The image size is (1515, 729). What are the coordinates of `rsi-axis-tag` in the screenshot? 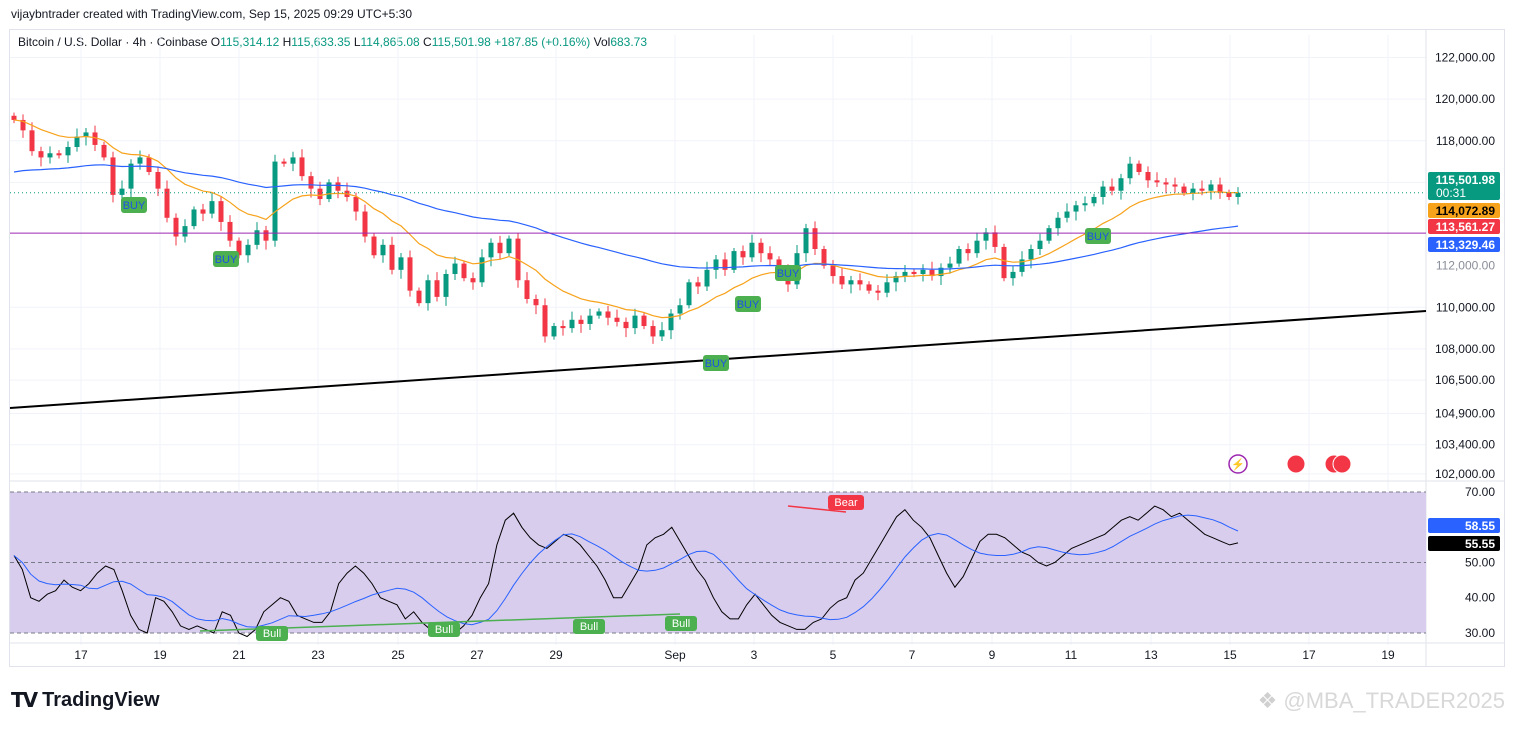 It's located at (1464, 525).